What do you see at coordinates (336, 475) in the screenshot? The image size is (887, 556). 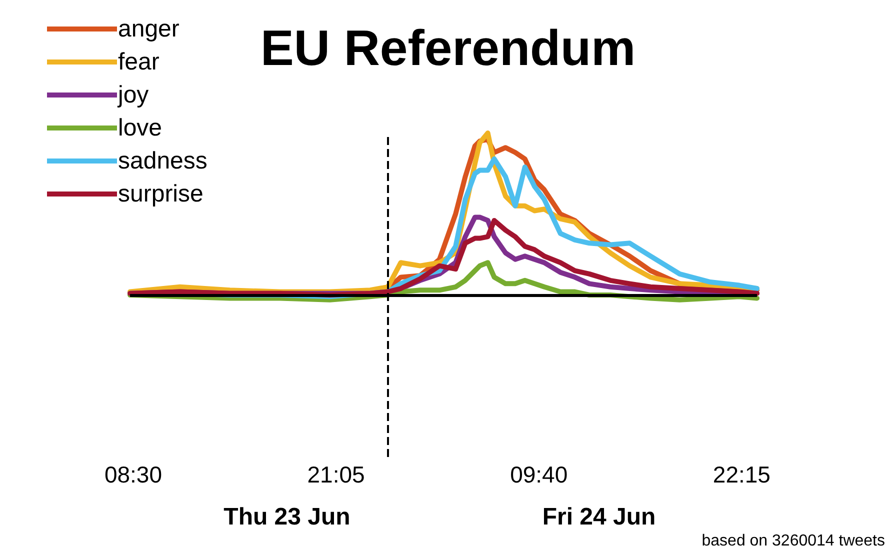 I see `x-tick-label: 21:05` at bounding box center [336, 475].